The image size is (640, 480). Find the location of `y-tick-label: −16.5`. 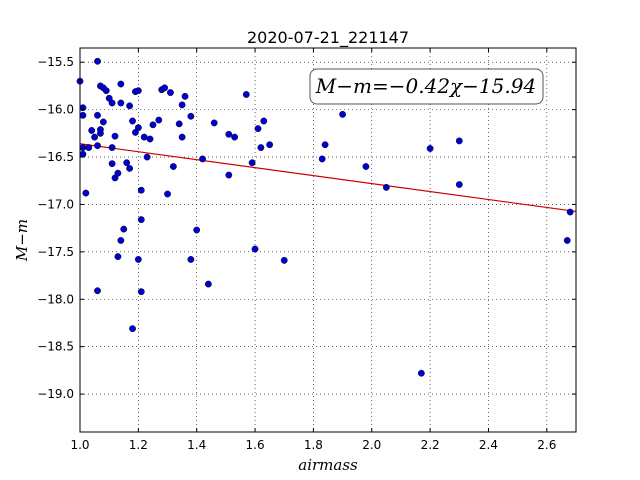

y-tick-label: −16.5 is located at coordinates (55, 157).